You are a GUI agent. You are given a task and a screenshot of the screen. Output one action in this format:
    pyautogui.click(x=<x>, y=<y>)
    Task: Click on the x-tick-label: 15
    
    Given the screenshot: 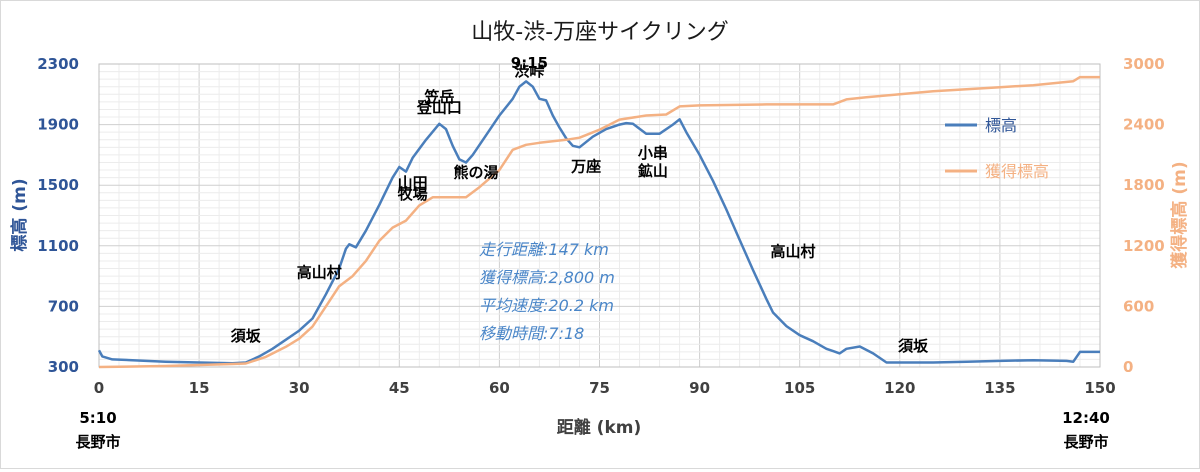 What is the action you would take?
    pyautogui.click(x=199, y=388)
    